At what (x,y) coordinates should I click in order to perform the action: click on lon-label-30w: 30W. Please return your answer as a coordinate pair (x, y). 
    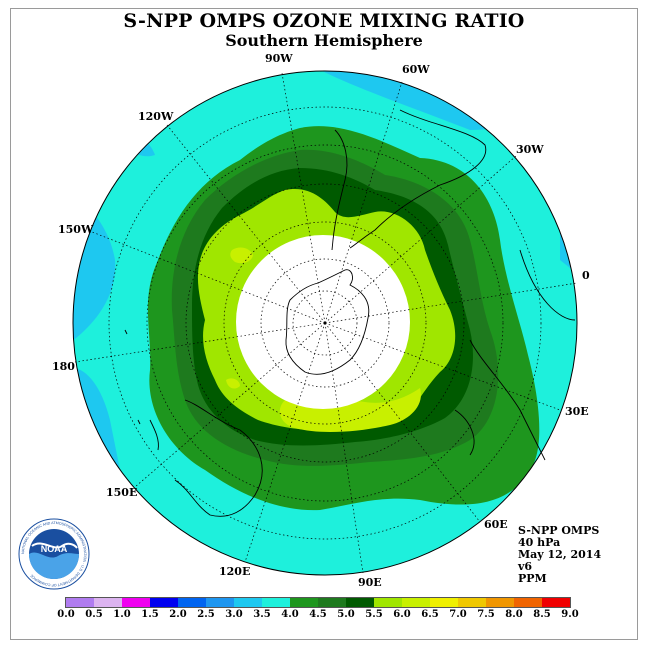
    Looking at the image, I should click on (530, 149).